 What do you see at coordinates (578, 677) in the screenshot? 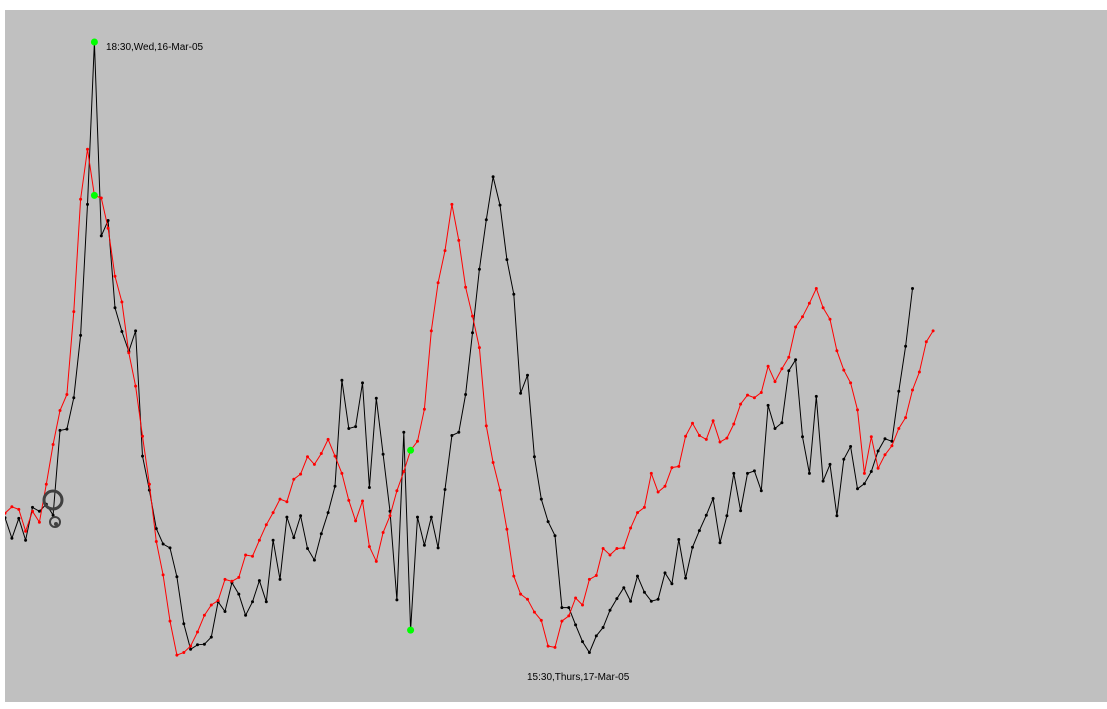
I see `trough-annotation: 15:30,Thurs,17-Mar-05` at bounding box center [578, 677].